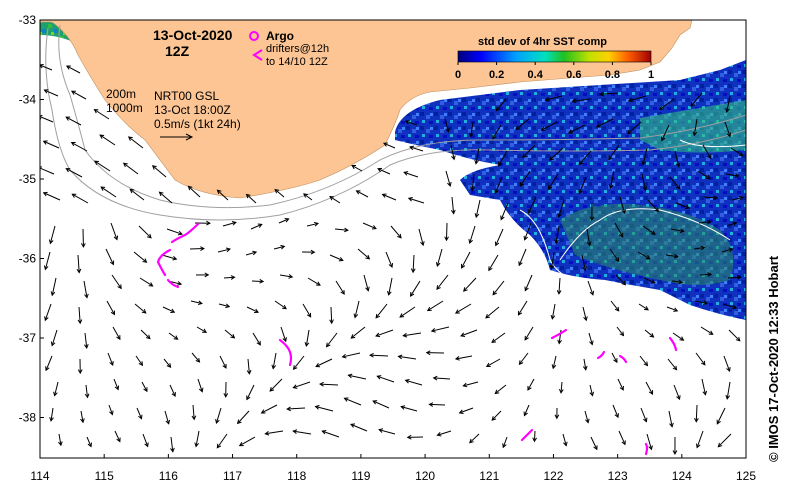 This screenshot has height=497, width=790. I want to click on scale-label: 0.5m/s (1kt 24h), so click(197, 124).